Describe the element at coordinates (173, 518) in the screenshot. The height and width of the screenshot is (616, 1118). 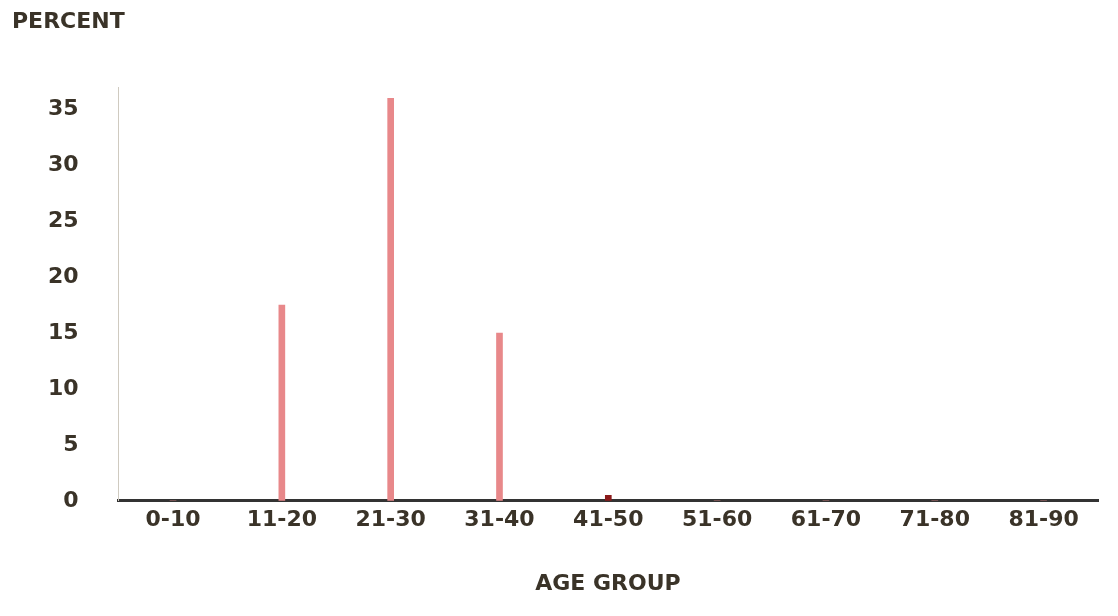
I see `x-tick-label: 0-10` at that location.